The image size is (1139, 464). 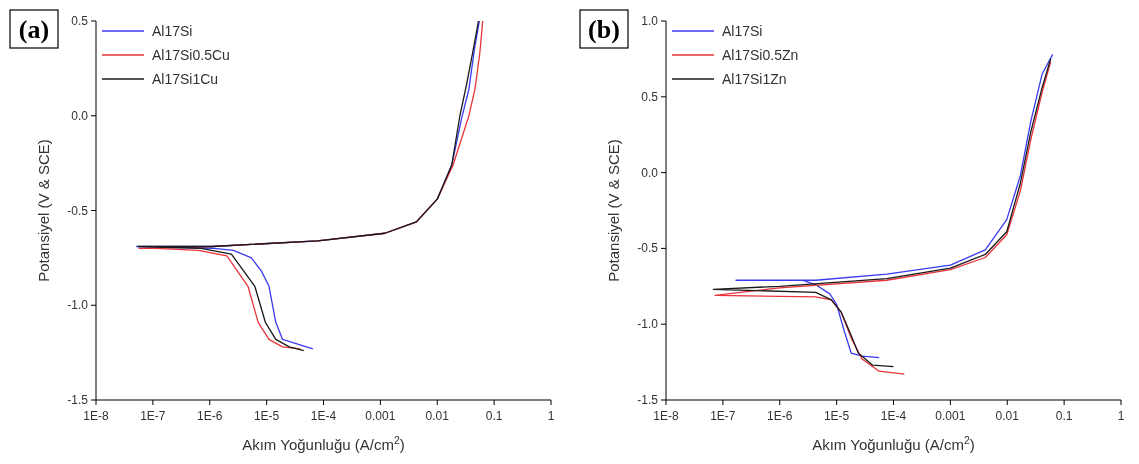 I want to click on chart-title: (a), so click(x=34, y=29).